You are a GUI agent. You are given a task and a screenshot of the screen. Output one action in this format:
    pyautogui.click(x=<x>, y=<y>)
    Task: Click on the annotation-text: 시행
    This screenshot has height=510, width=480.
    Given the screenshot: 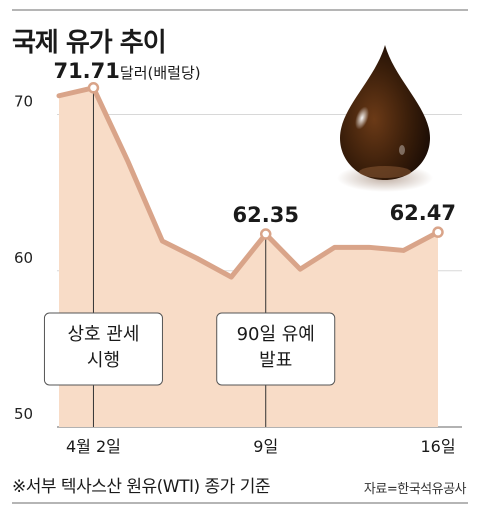 What is the action you would take?
    pyautogui.click(x=103, y=360)
    